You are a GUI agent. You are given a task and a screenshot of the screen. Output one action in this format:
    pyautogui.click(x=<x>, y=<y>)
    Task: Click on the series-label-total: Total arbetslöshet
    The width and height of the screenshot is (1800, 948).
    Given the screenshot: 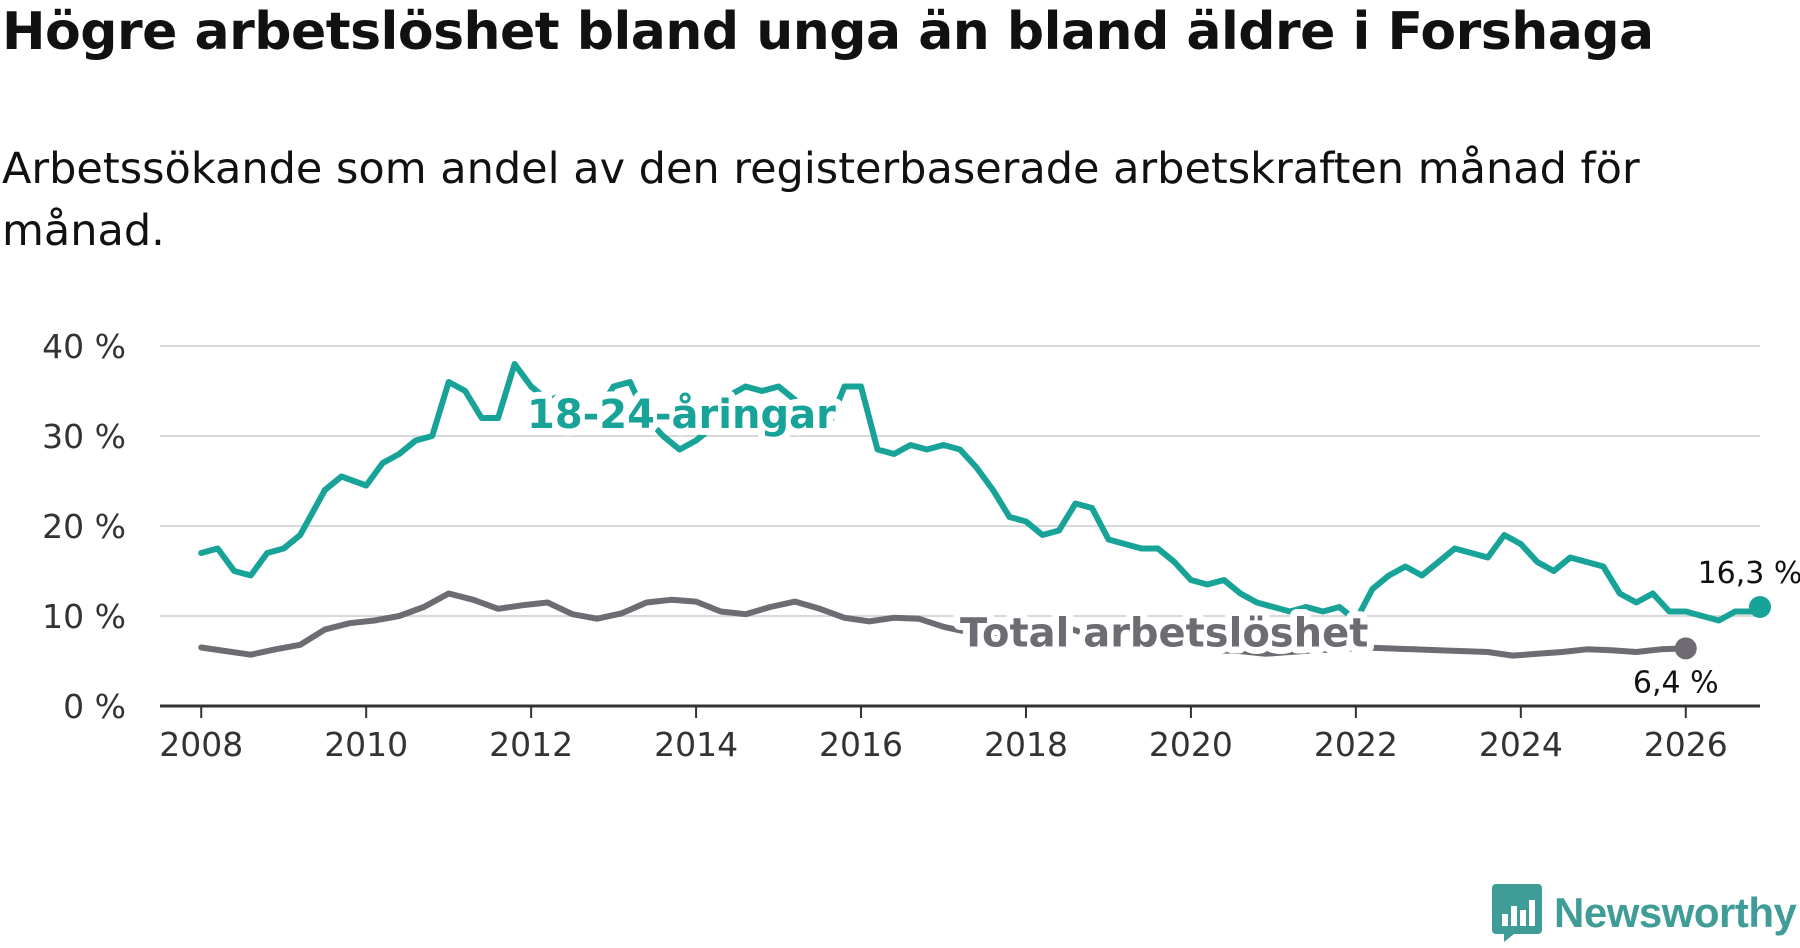 What is the action you would take?
    pyautogui.click(x=1164, y=634)
    